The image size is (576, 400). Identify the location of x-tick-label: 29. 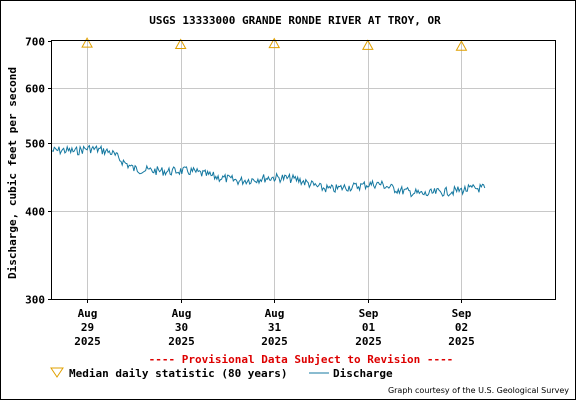
(87, 327).